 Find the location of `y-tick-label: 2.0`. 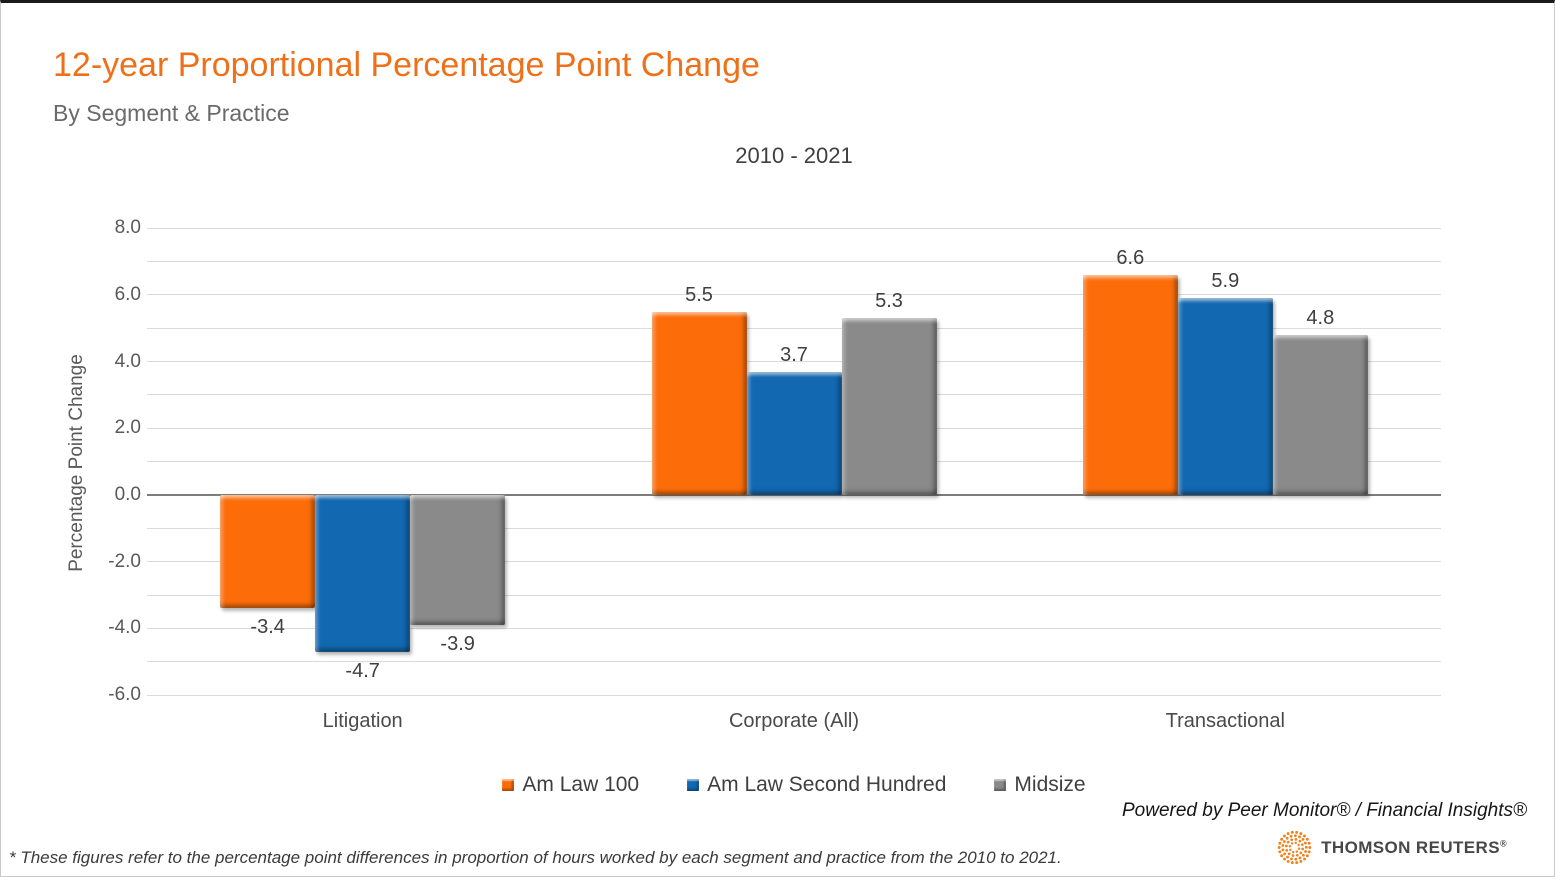

y-tick-label: 2.0 is located at coordinates (127, 428).